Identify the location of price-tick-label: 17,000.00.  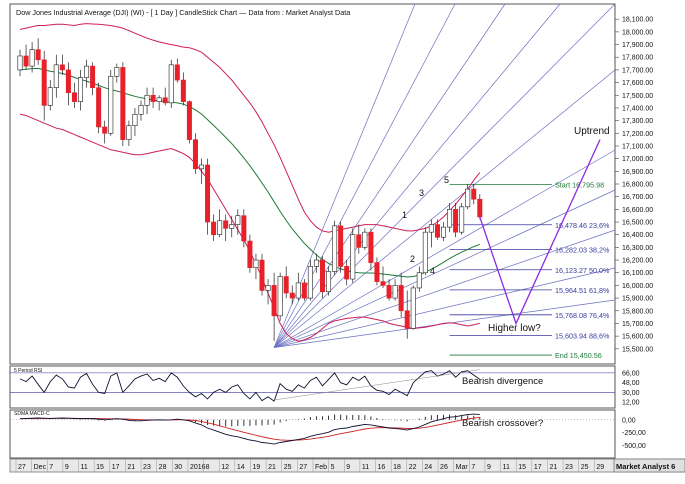
(637, 159).